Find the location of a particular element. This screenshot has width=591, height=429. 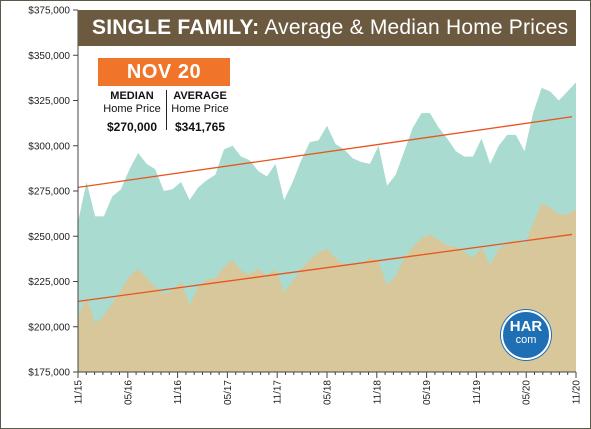

median-sublabel: Home Price is located at coordinates (132, 109).